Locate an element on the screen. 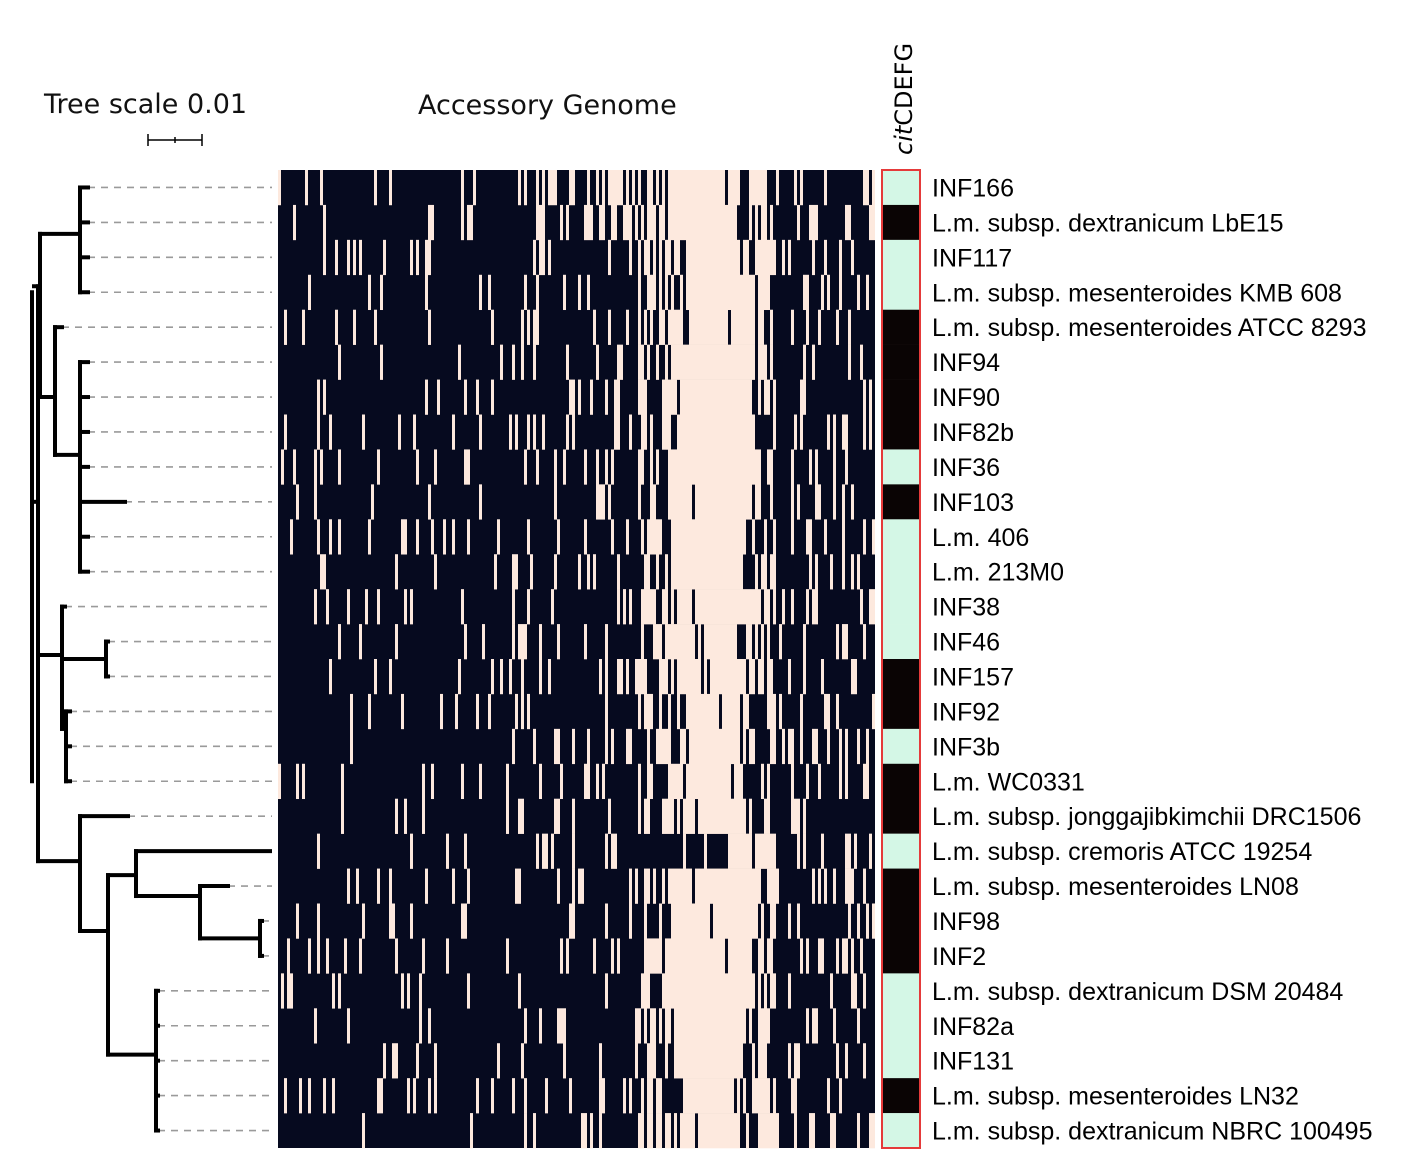  strain-label: L.m. 406 is located at coordinates (980, 538).